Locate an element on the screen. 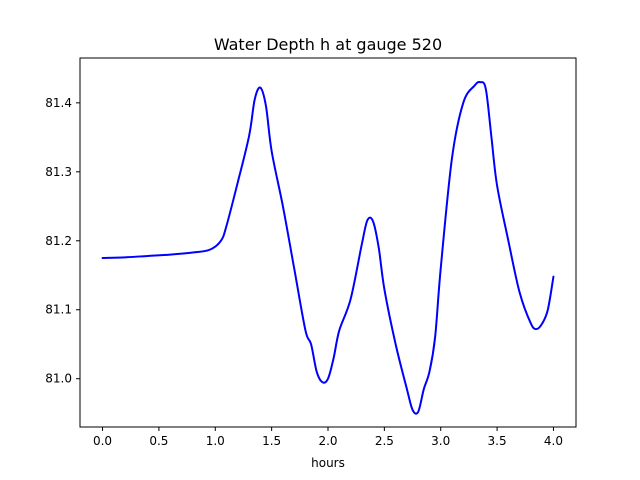  y-tick-label: 81.2 is located at coordinates (58, 241).